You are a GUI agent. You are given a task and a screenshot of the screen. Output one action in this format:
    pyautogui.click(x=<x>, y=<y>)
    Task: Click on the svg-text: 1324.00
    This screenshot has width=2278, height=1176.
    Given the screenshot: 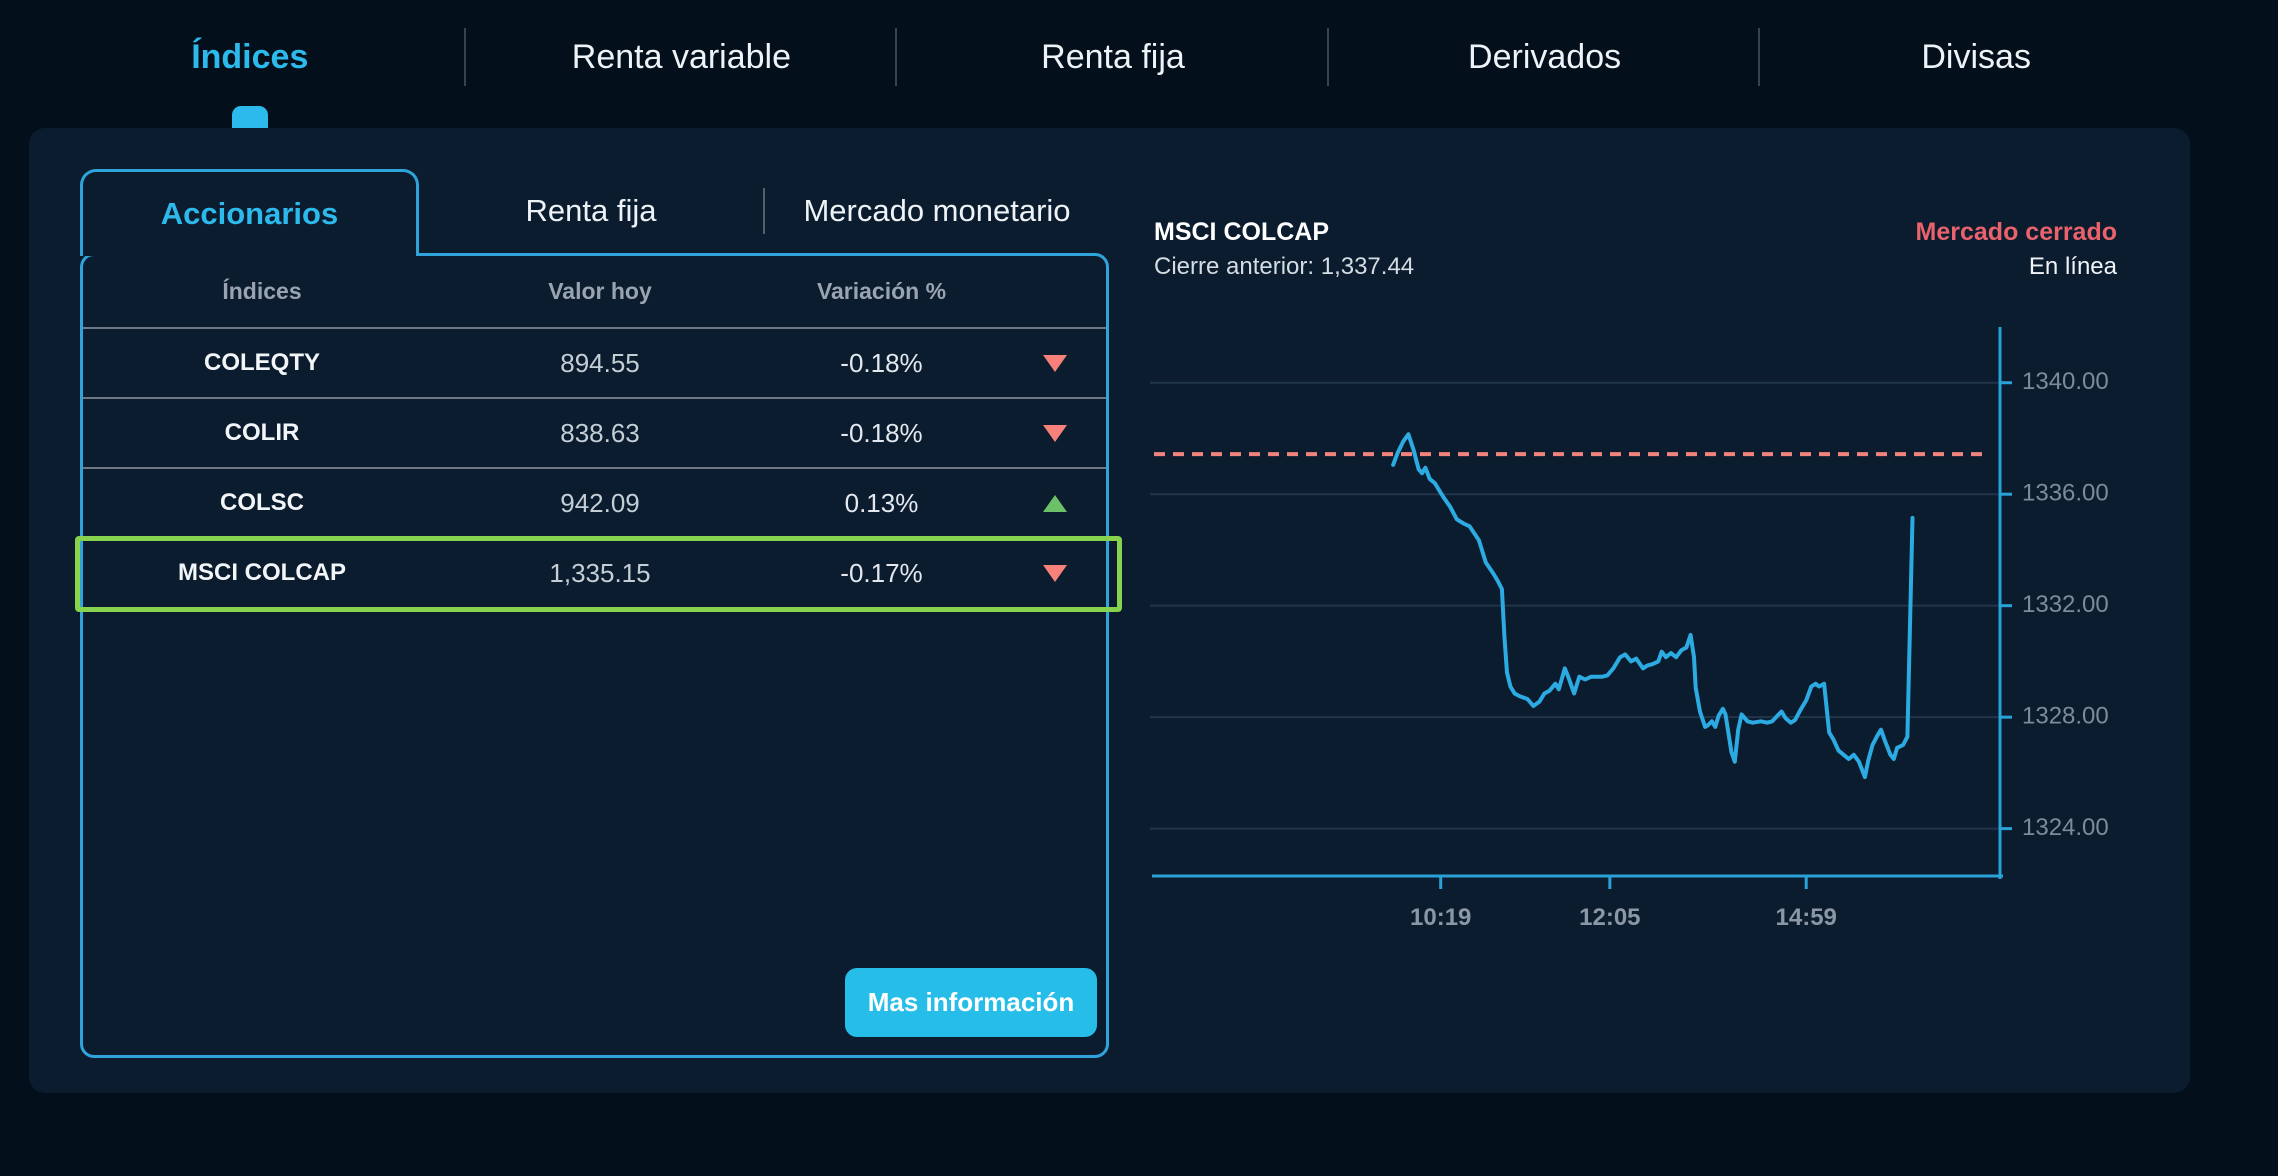 What is the action you would take?
    pyautogui.click(x=2065, y=827)
    